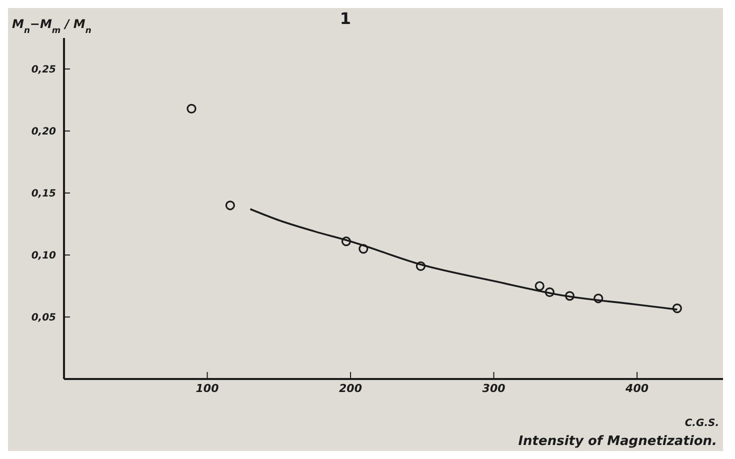 This screenshot has height=459, width=735. What do you see at coordinates (52, 26) in the screenshot?
I see `y-axis-title: M$_{n}$−M$_{m}$ / M$_{n}$` at bounding box center [52, 26].